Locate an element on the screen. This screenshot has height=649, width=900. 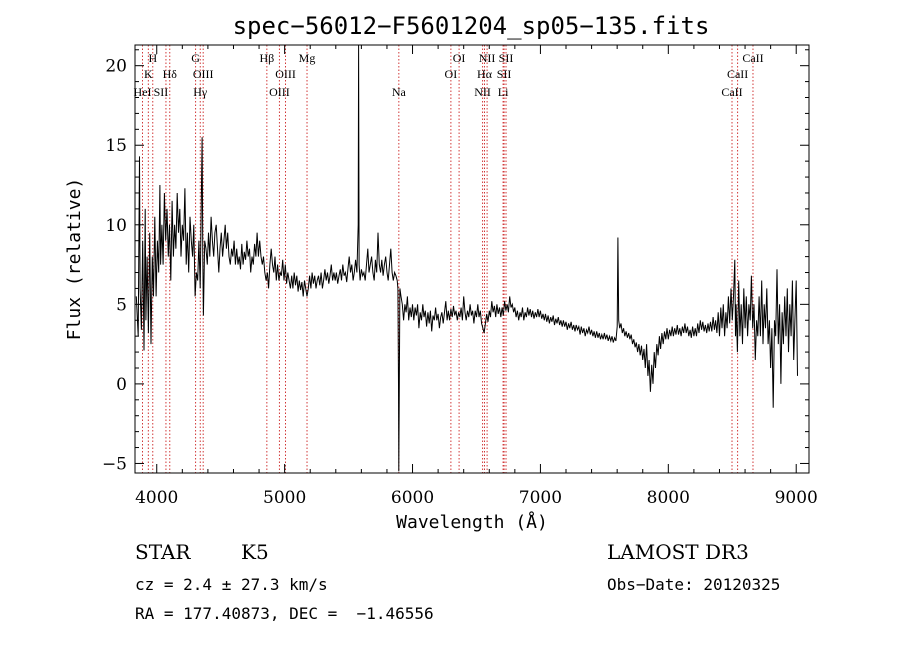
reference-line-label: K is located at coordinates (148, 74).